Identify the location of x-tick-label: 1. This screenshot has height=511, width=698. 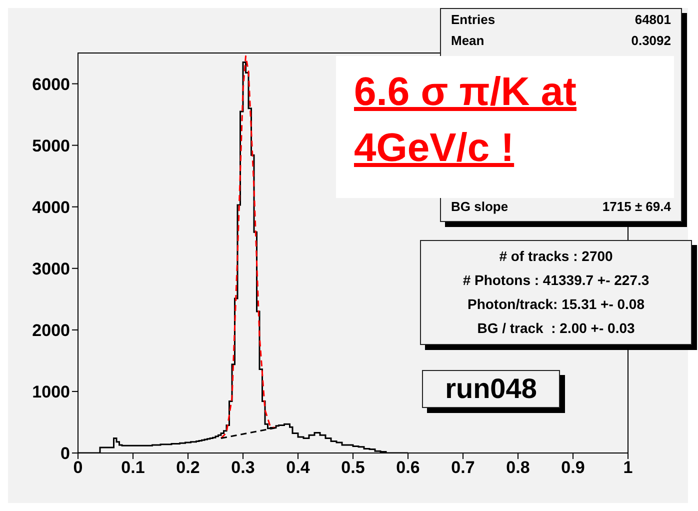
(628, 468).